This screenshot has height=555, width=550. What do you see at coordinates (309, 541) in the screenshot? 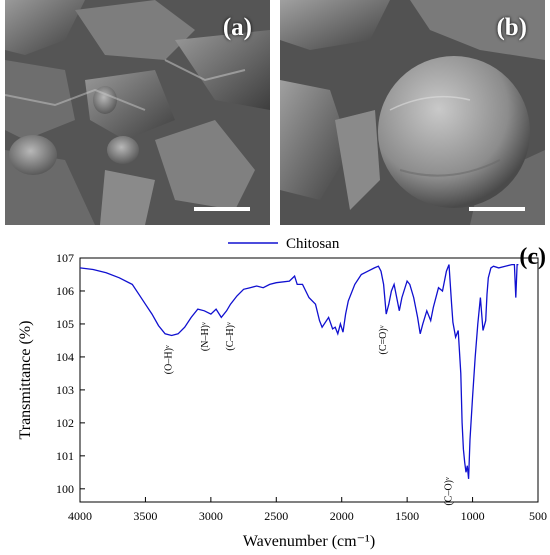
I see `x-axis-label: Wavenumber (cm⁻¹)` at bounding box center [309, 541].